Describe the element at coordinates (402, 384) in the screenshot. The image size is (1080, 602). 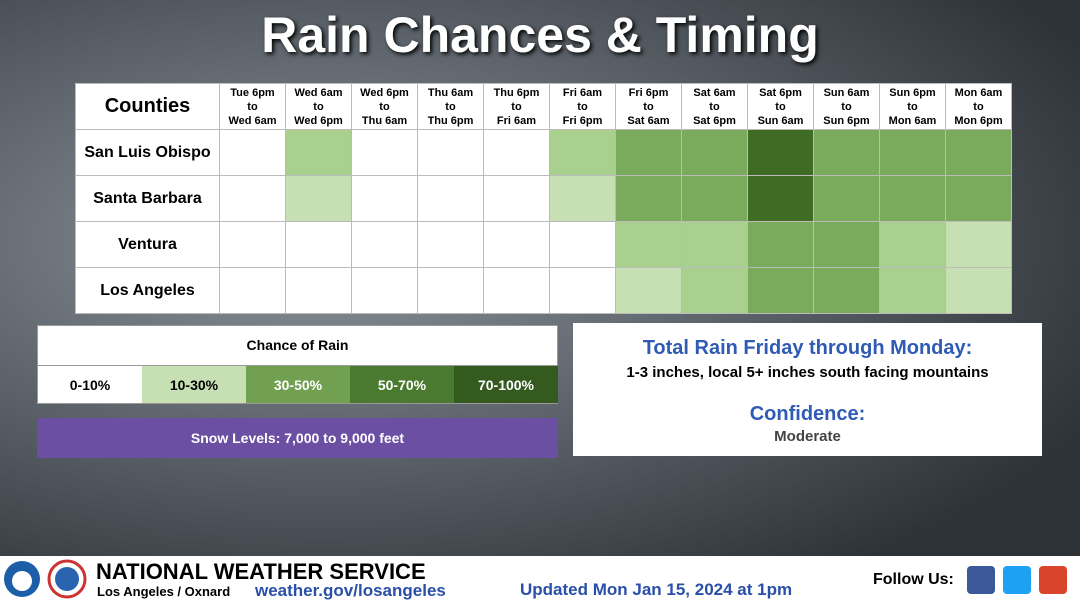
I see `legend-item: 50-70%` at that location.